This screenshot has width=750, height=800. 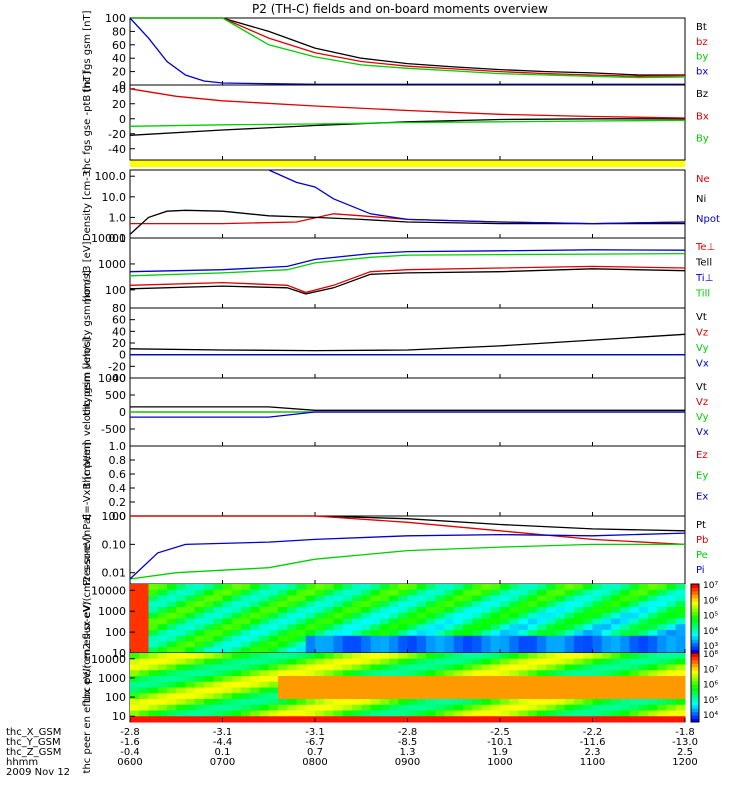 What do you see at coordinates (407, 51) in the screenshot?
I see `series-line-bx` at bounding box center [407, 51].